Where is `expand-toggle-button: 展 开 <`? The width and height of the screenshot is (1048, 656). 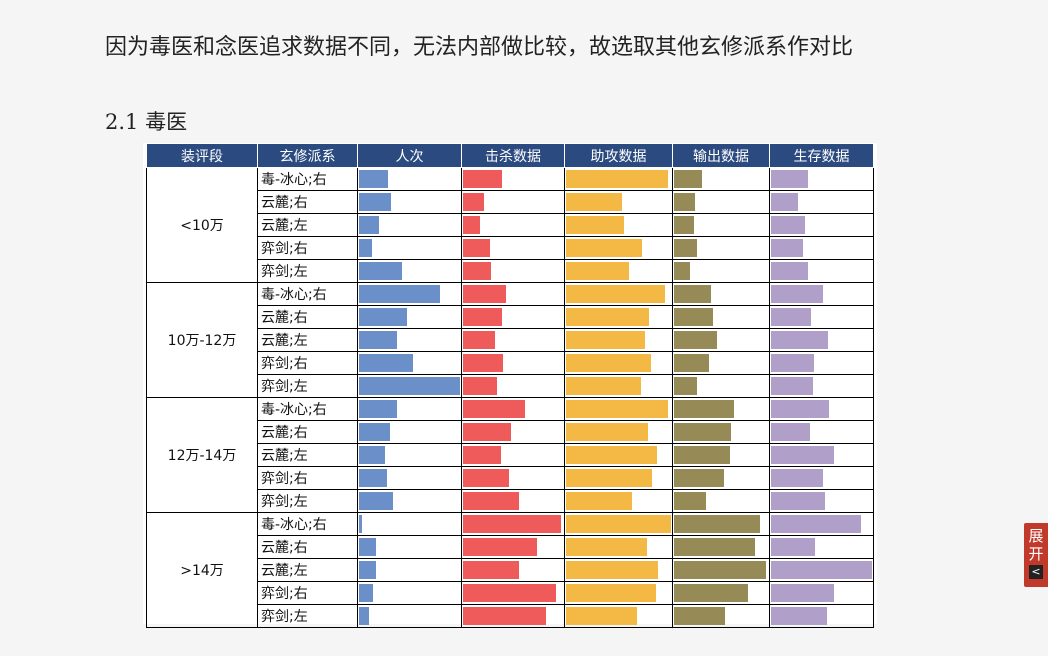 expand-toggle-button: 展 开 < is located at coordinates (1036, 555).